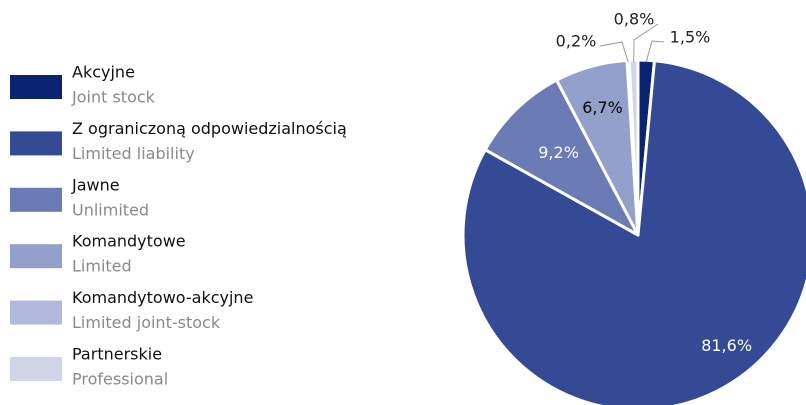  Describe the element at coordinates (103, 72) in the screenshot. I see `legend-label: Akcyjne` at that location.